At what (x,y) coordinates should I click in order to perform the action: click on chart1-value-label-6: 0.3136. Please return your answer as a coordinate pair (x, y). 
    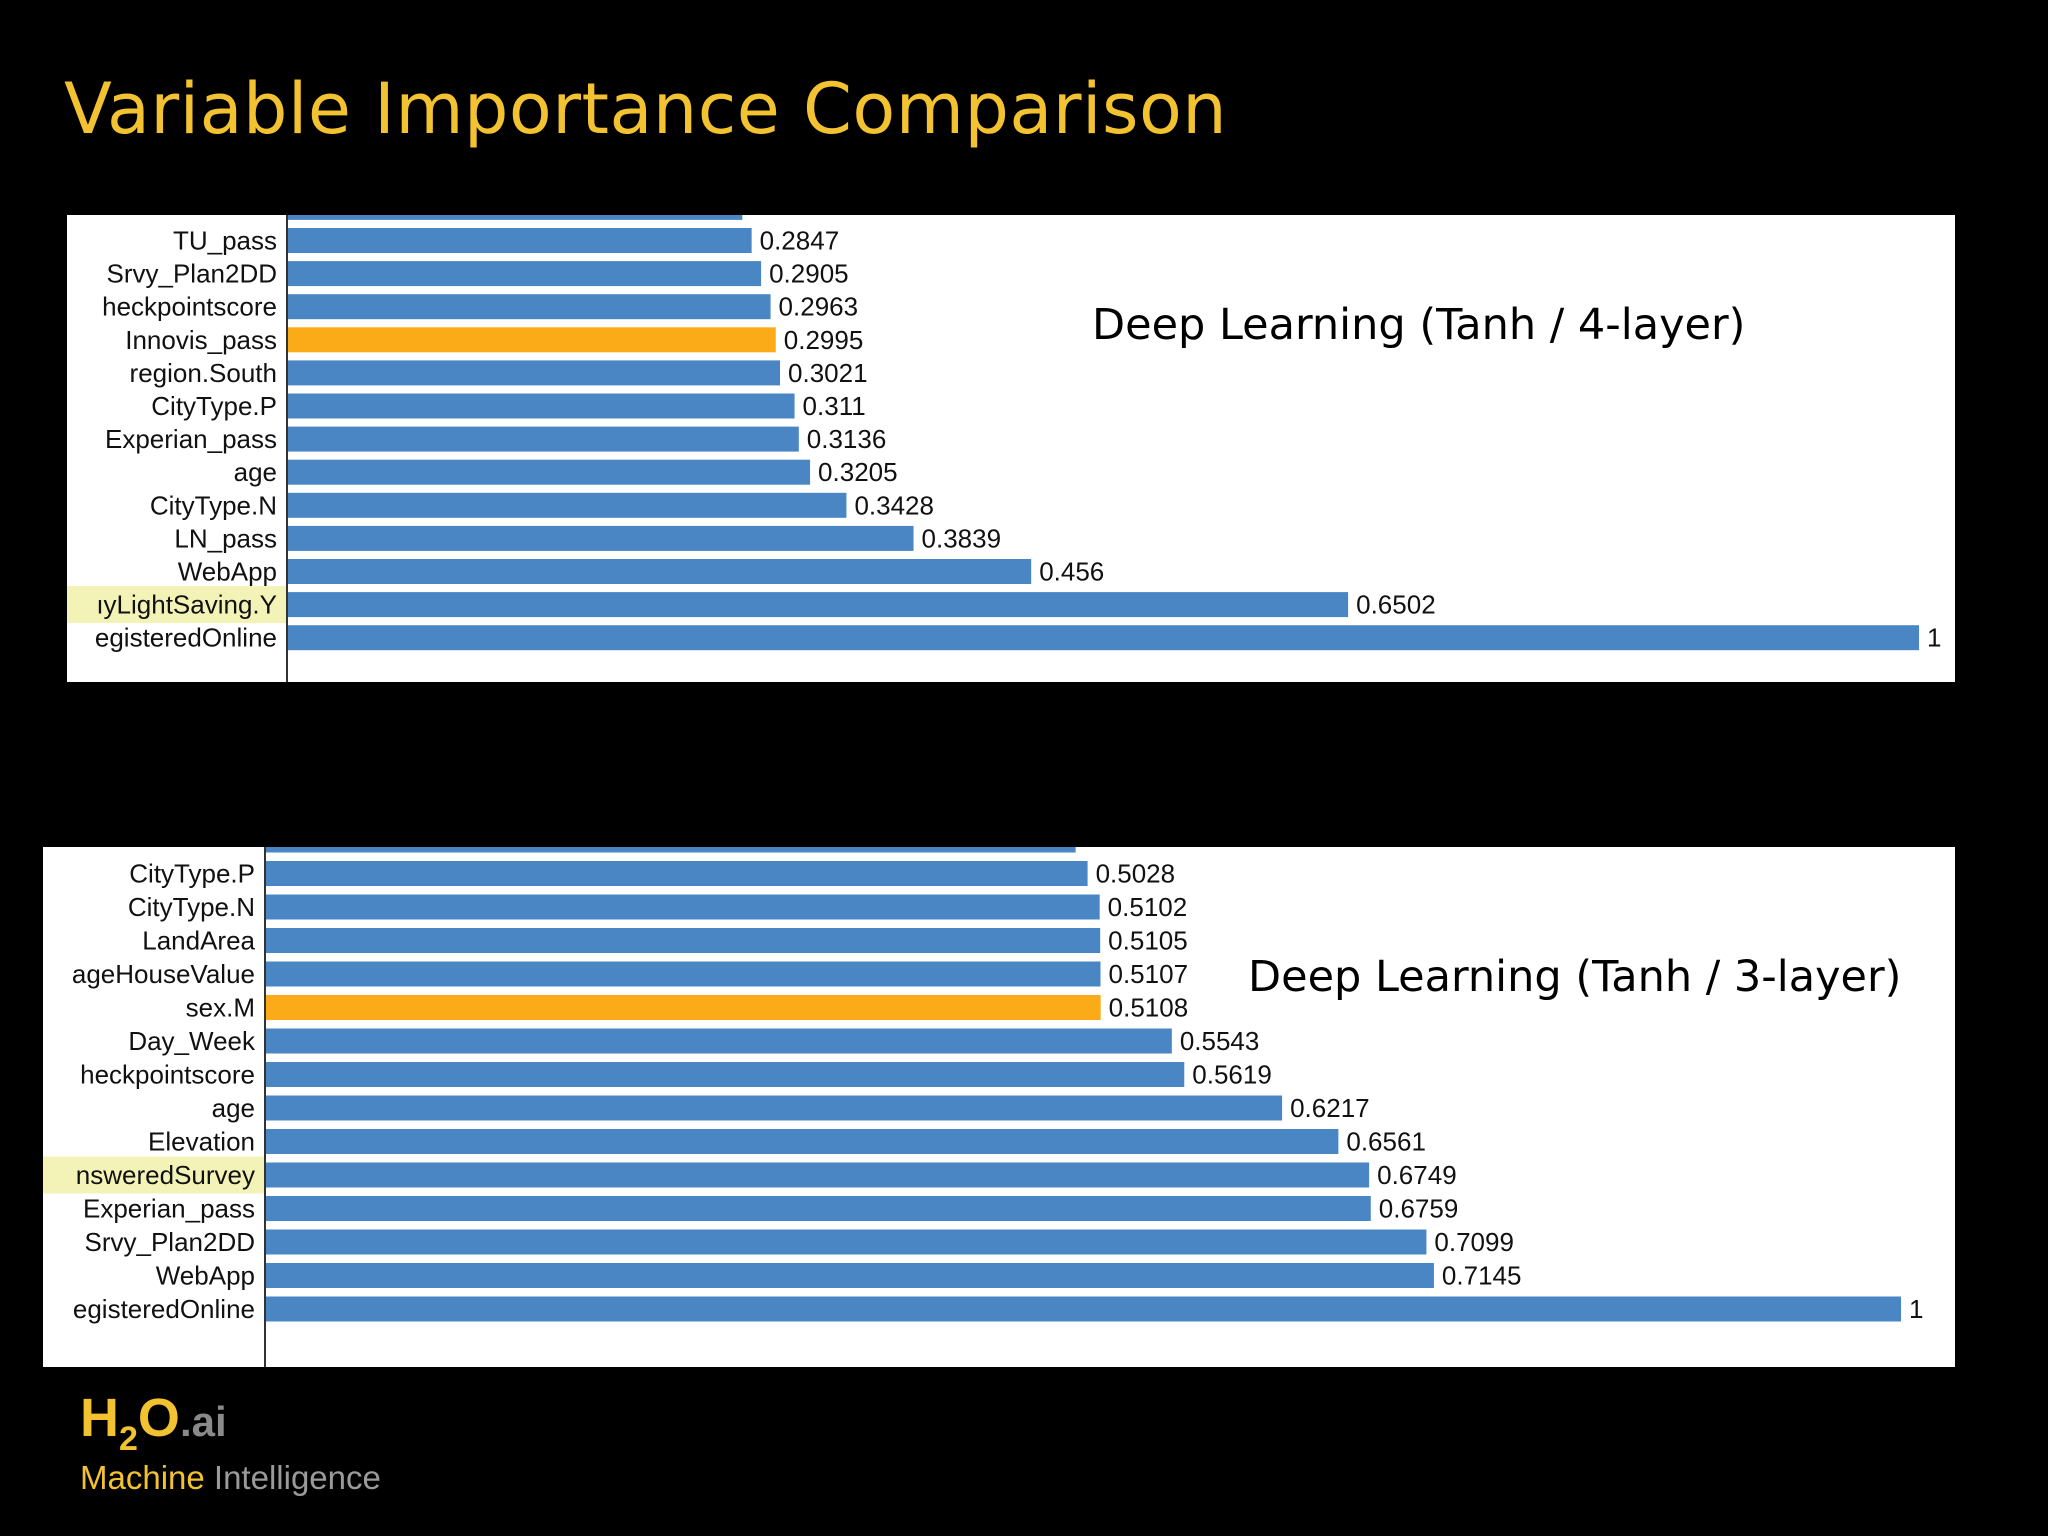
    Looking at the image, I should click on (847, 439).